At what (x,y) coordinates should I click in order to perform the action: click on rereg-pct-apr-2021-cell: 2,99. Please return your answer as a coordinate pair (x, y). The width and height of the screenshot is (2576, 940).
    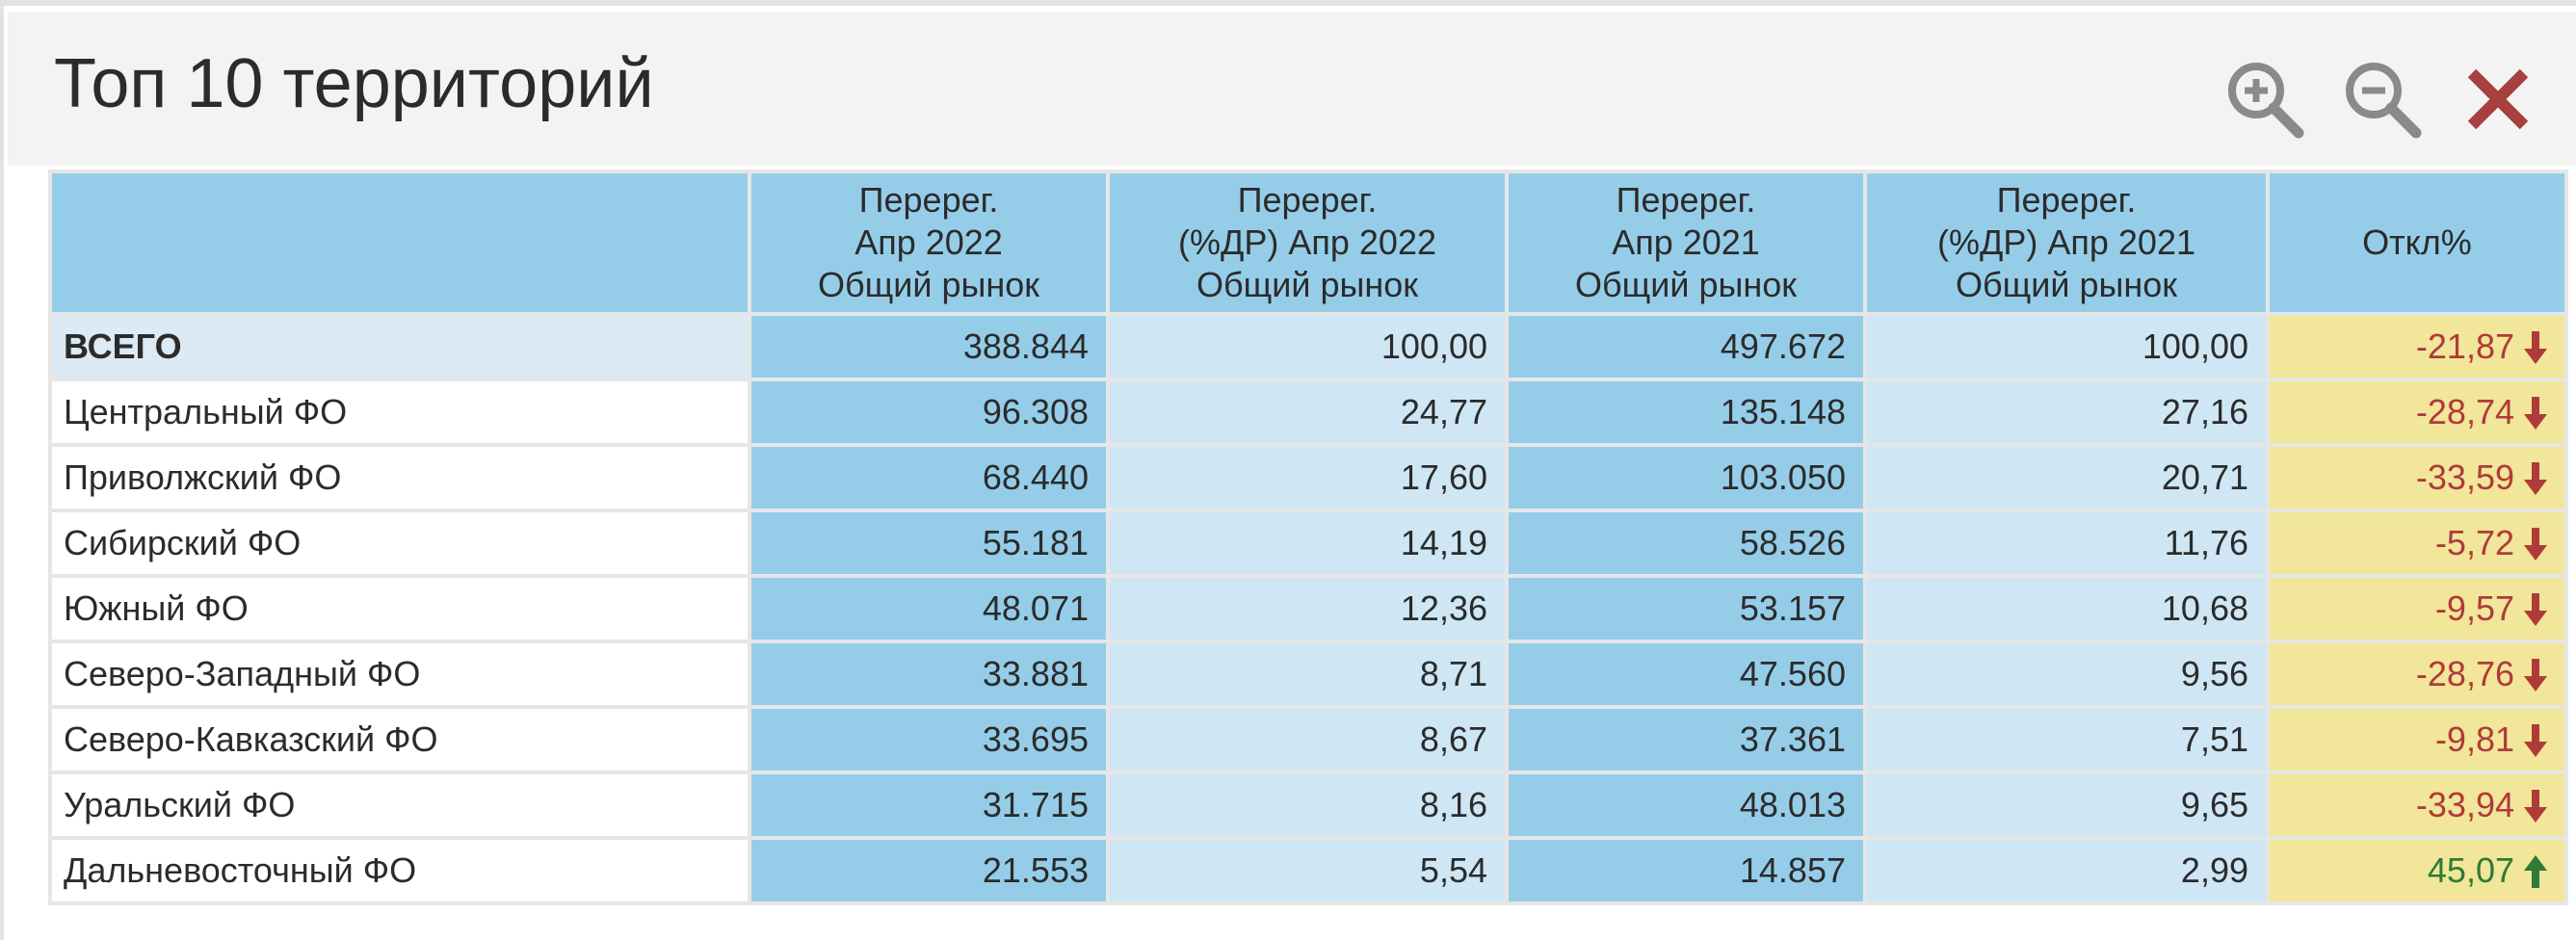
    Looking at the image, I should click on (2066, 870).